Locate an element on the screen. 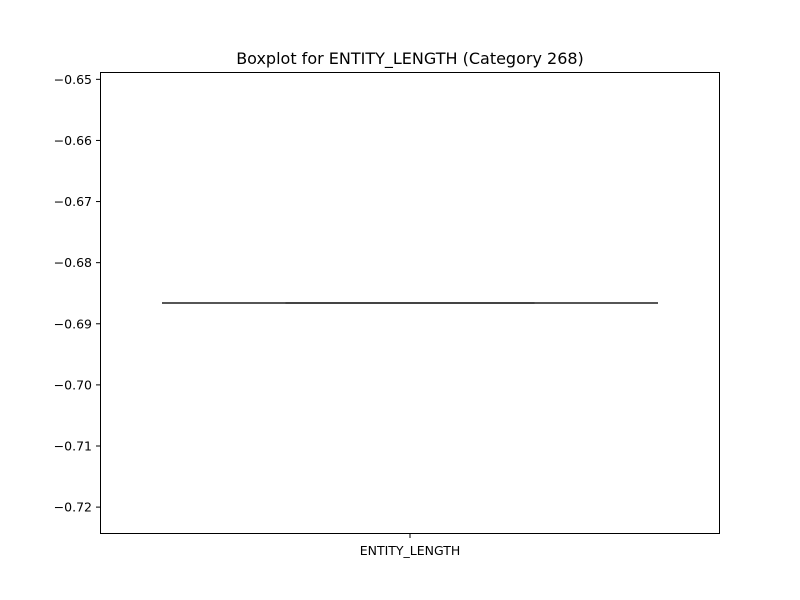  y-tick-label: −0.67 is located at coordinates (73, 201).